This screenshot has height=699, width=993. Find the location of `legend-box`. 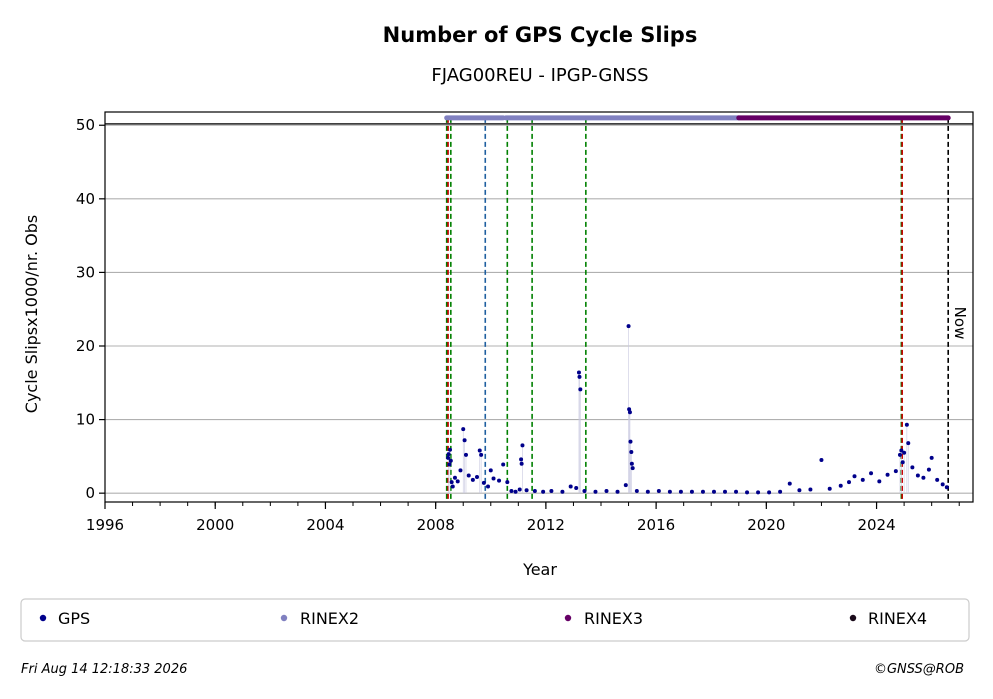

legend-box is located at coordinates (495, 620).